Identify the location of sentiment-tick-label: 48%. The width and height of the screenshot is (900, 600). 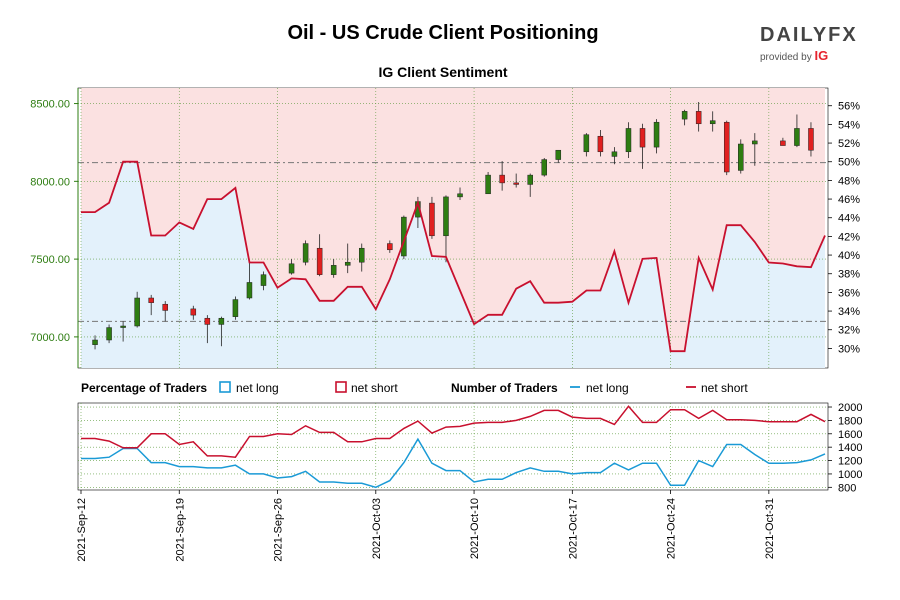
(849, 181).